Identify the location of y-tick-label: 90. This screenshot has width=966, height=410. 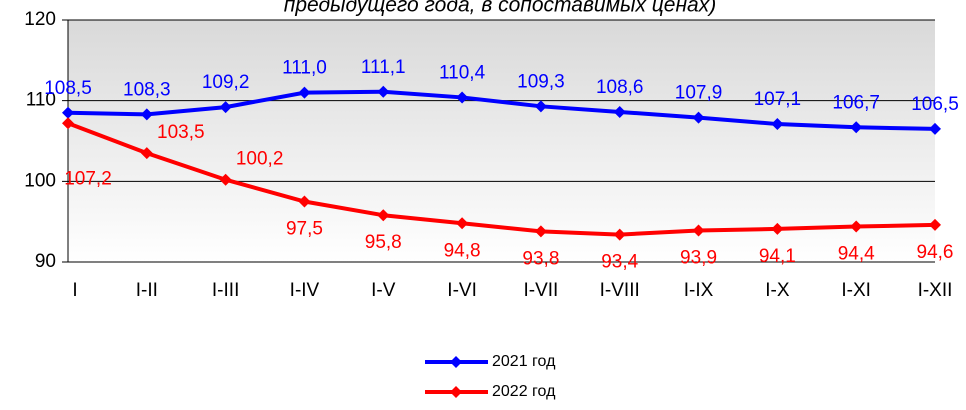
(45, 261).